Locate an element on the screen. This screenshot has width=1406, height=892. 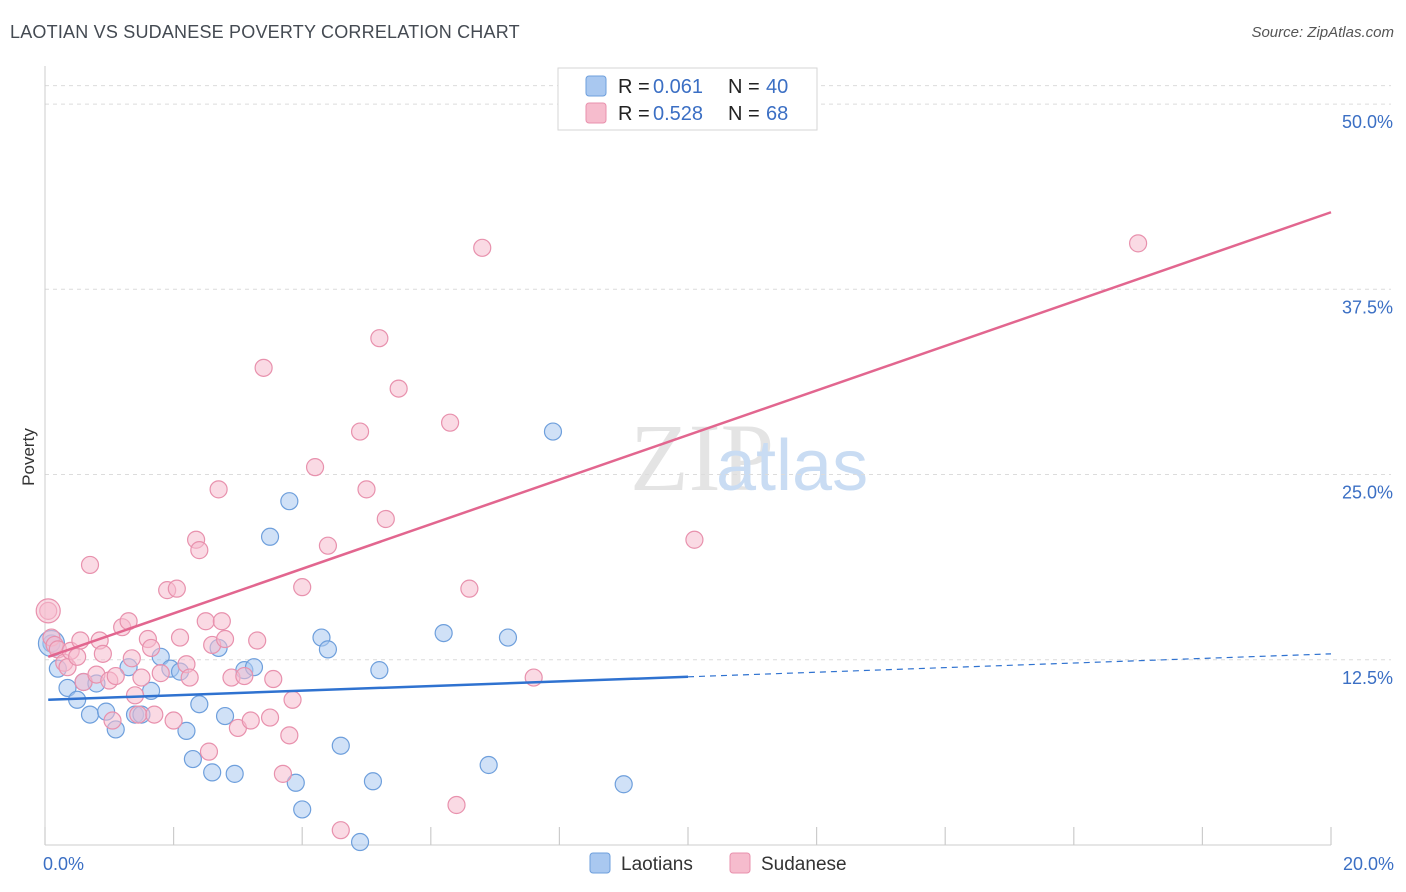
source-credit: Source: ZipAtlas.com is located at coordinates (1322, 32).